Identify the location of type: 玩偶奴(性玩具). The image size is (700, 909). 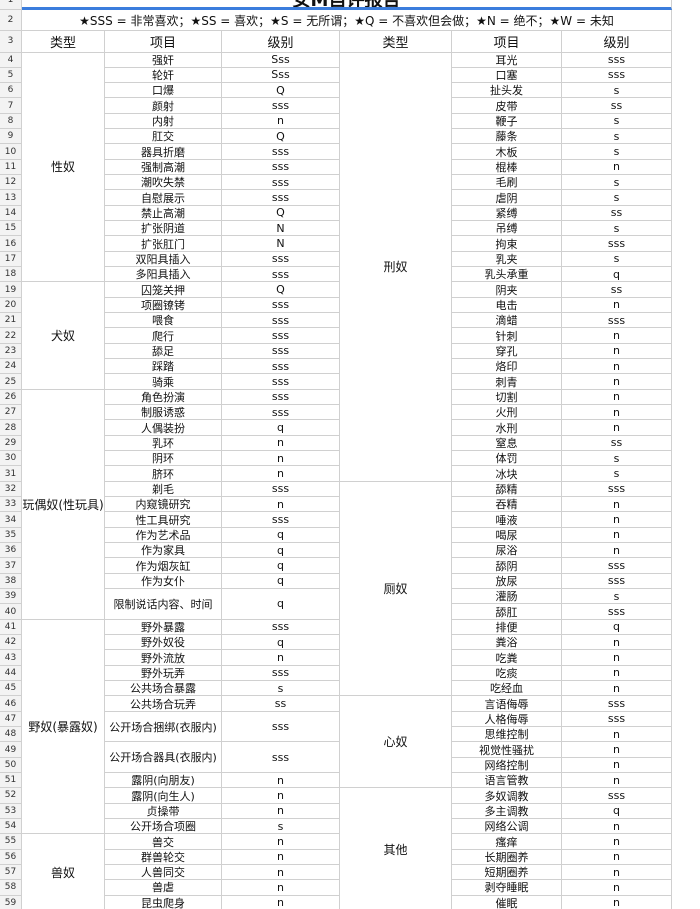
(63, 504).